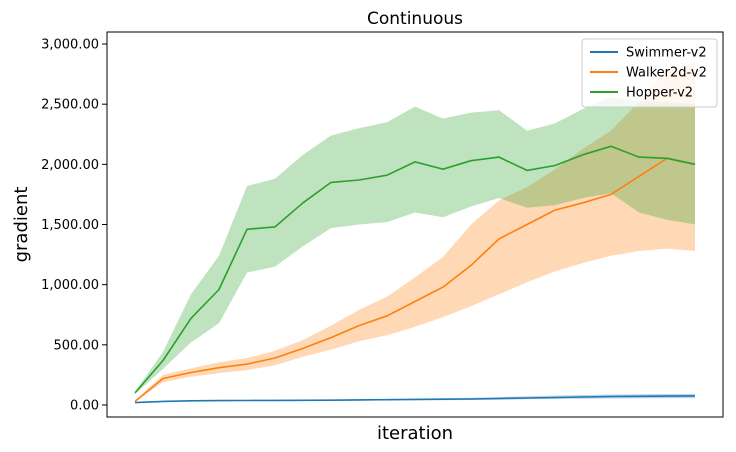  What do you see at coordinates (21, 225) in the screenshot?
I see `y-axis-label: gradient` at bounding box center [21, 225].